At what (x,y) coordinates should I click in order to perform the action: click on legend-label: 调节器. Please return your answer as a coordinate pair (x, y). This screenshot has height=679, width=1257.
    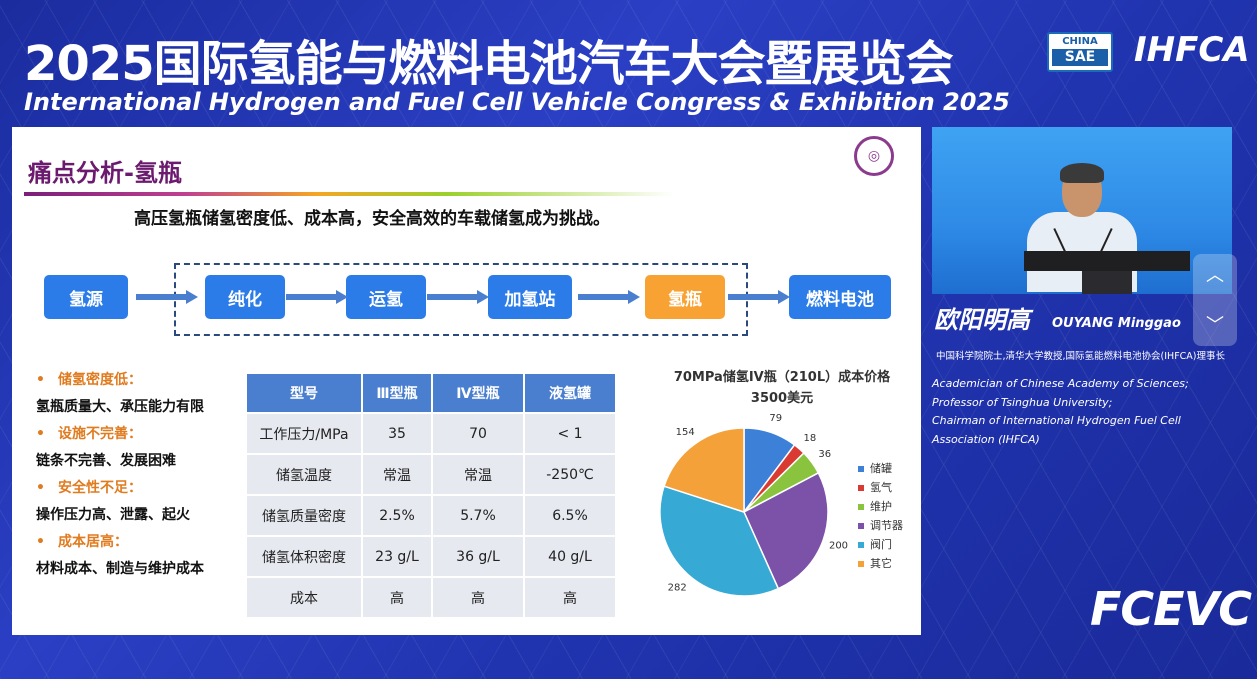
    Looking at the image, I should click on (886, 525).